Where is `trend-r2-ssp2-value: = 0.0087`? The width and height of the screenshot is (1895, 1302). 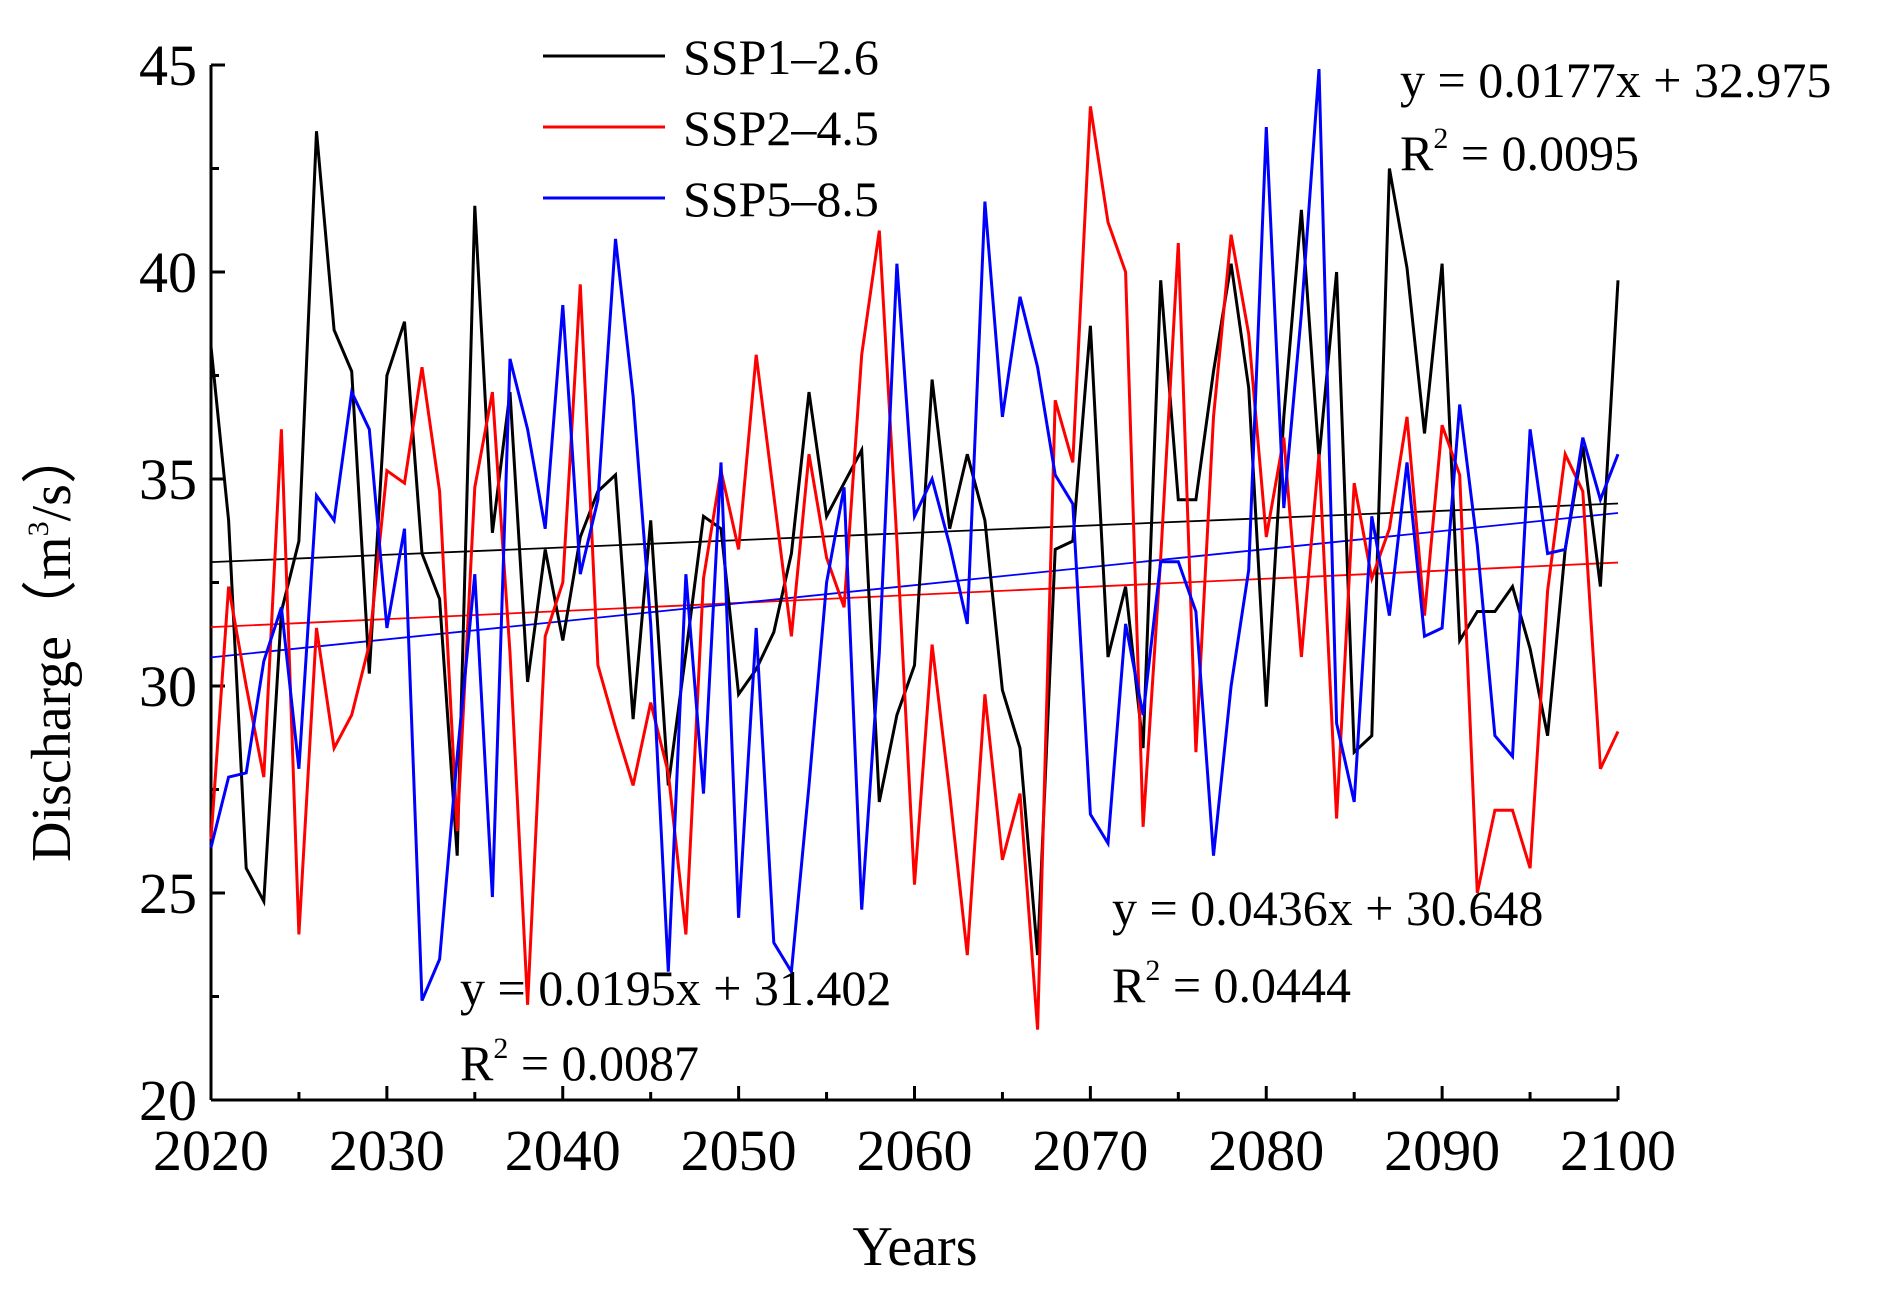 trend-r2-ssp2-value: = 0.0087 is located at coordinates (603, 1063).